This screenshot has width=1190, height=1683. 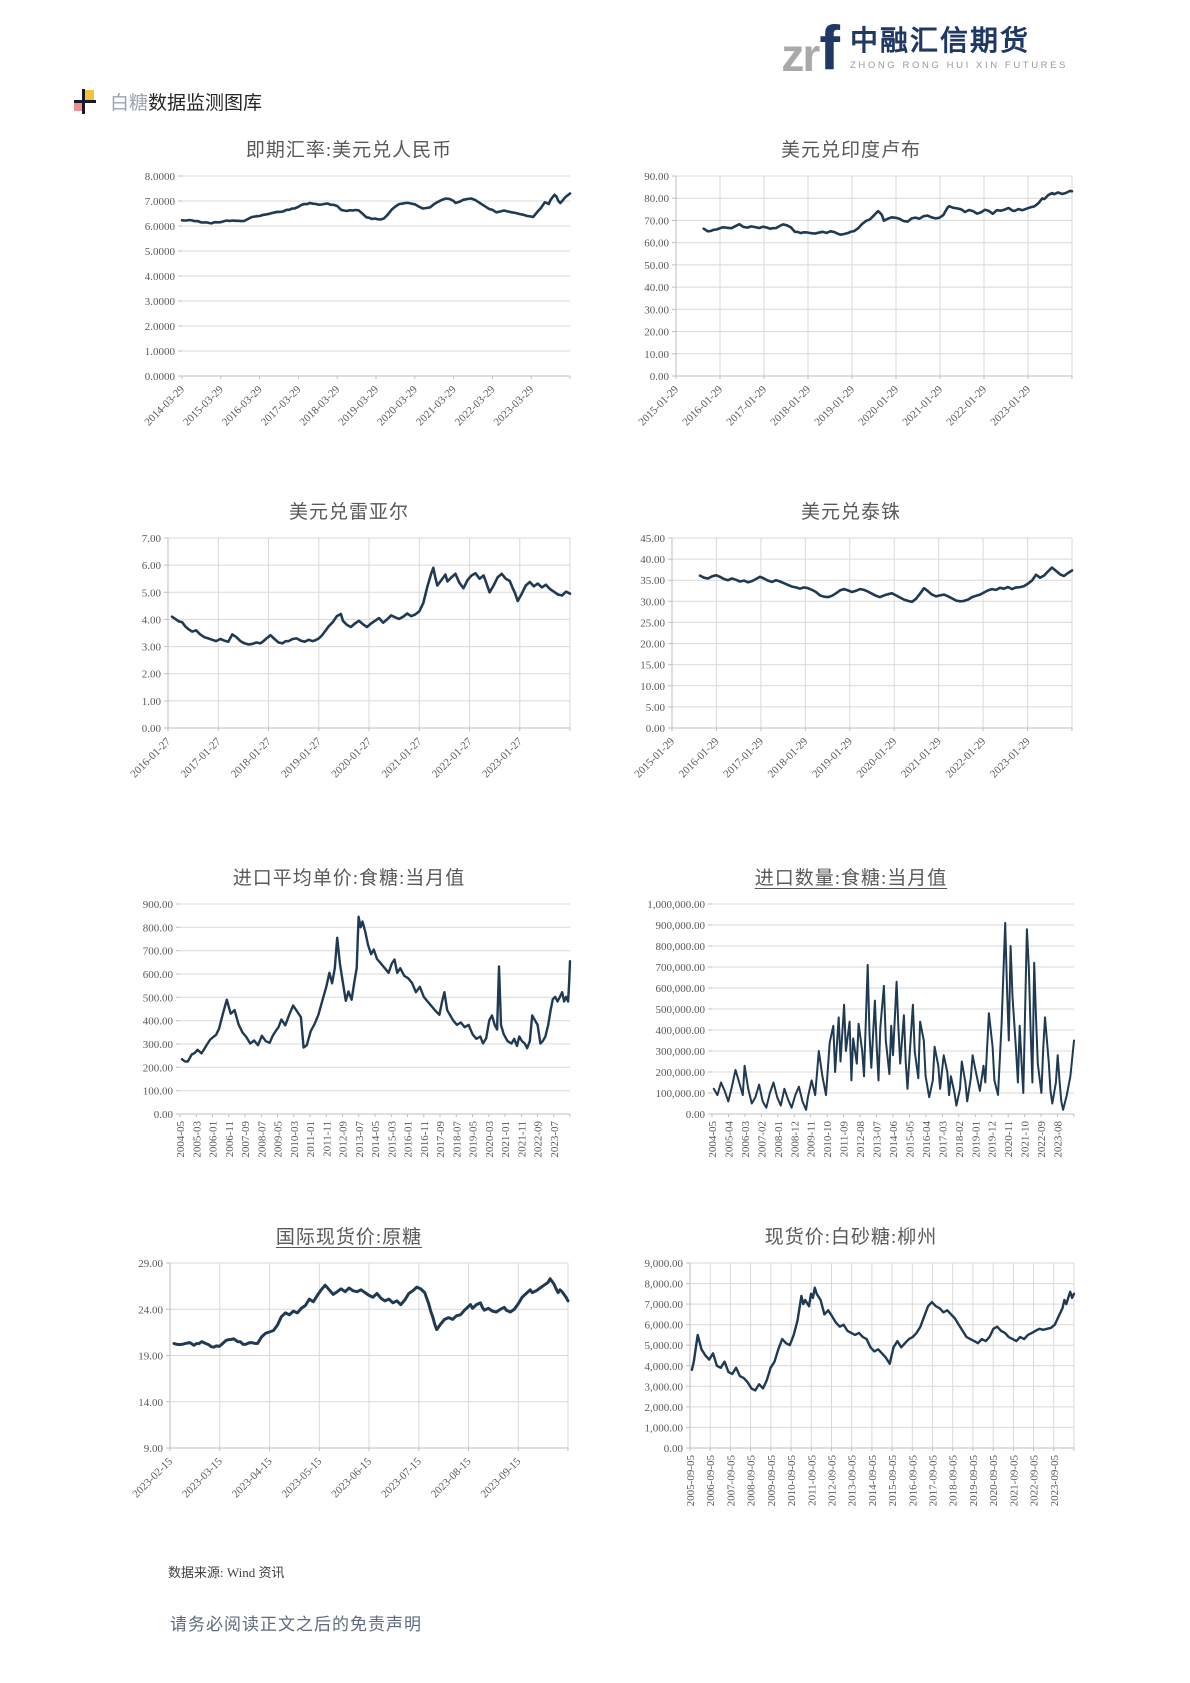 I want to click on svg-text: 4,000.00, so click(x=664, y=1367).